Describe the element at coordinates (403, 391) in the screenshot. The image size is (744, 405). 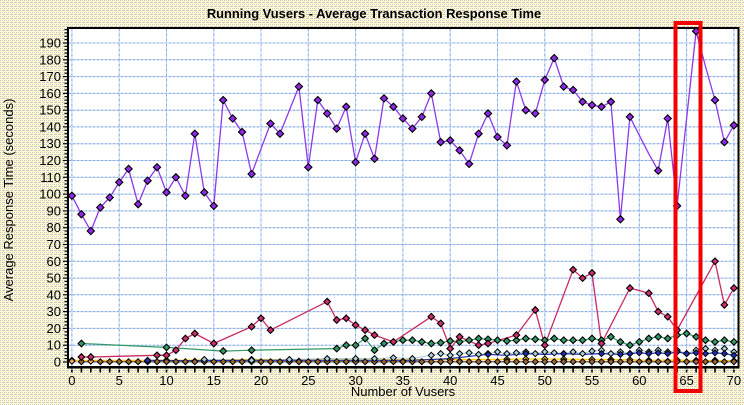
I see `svg-text: Number of Vusers` at that location.